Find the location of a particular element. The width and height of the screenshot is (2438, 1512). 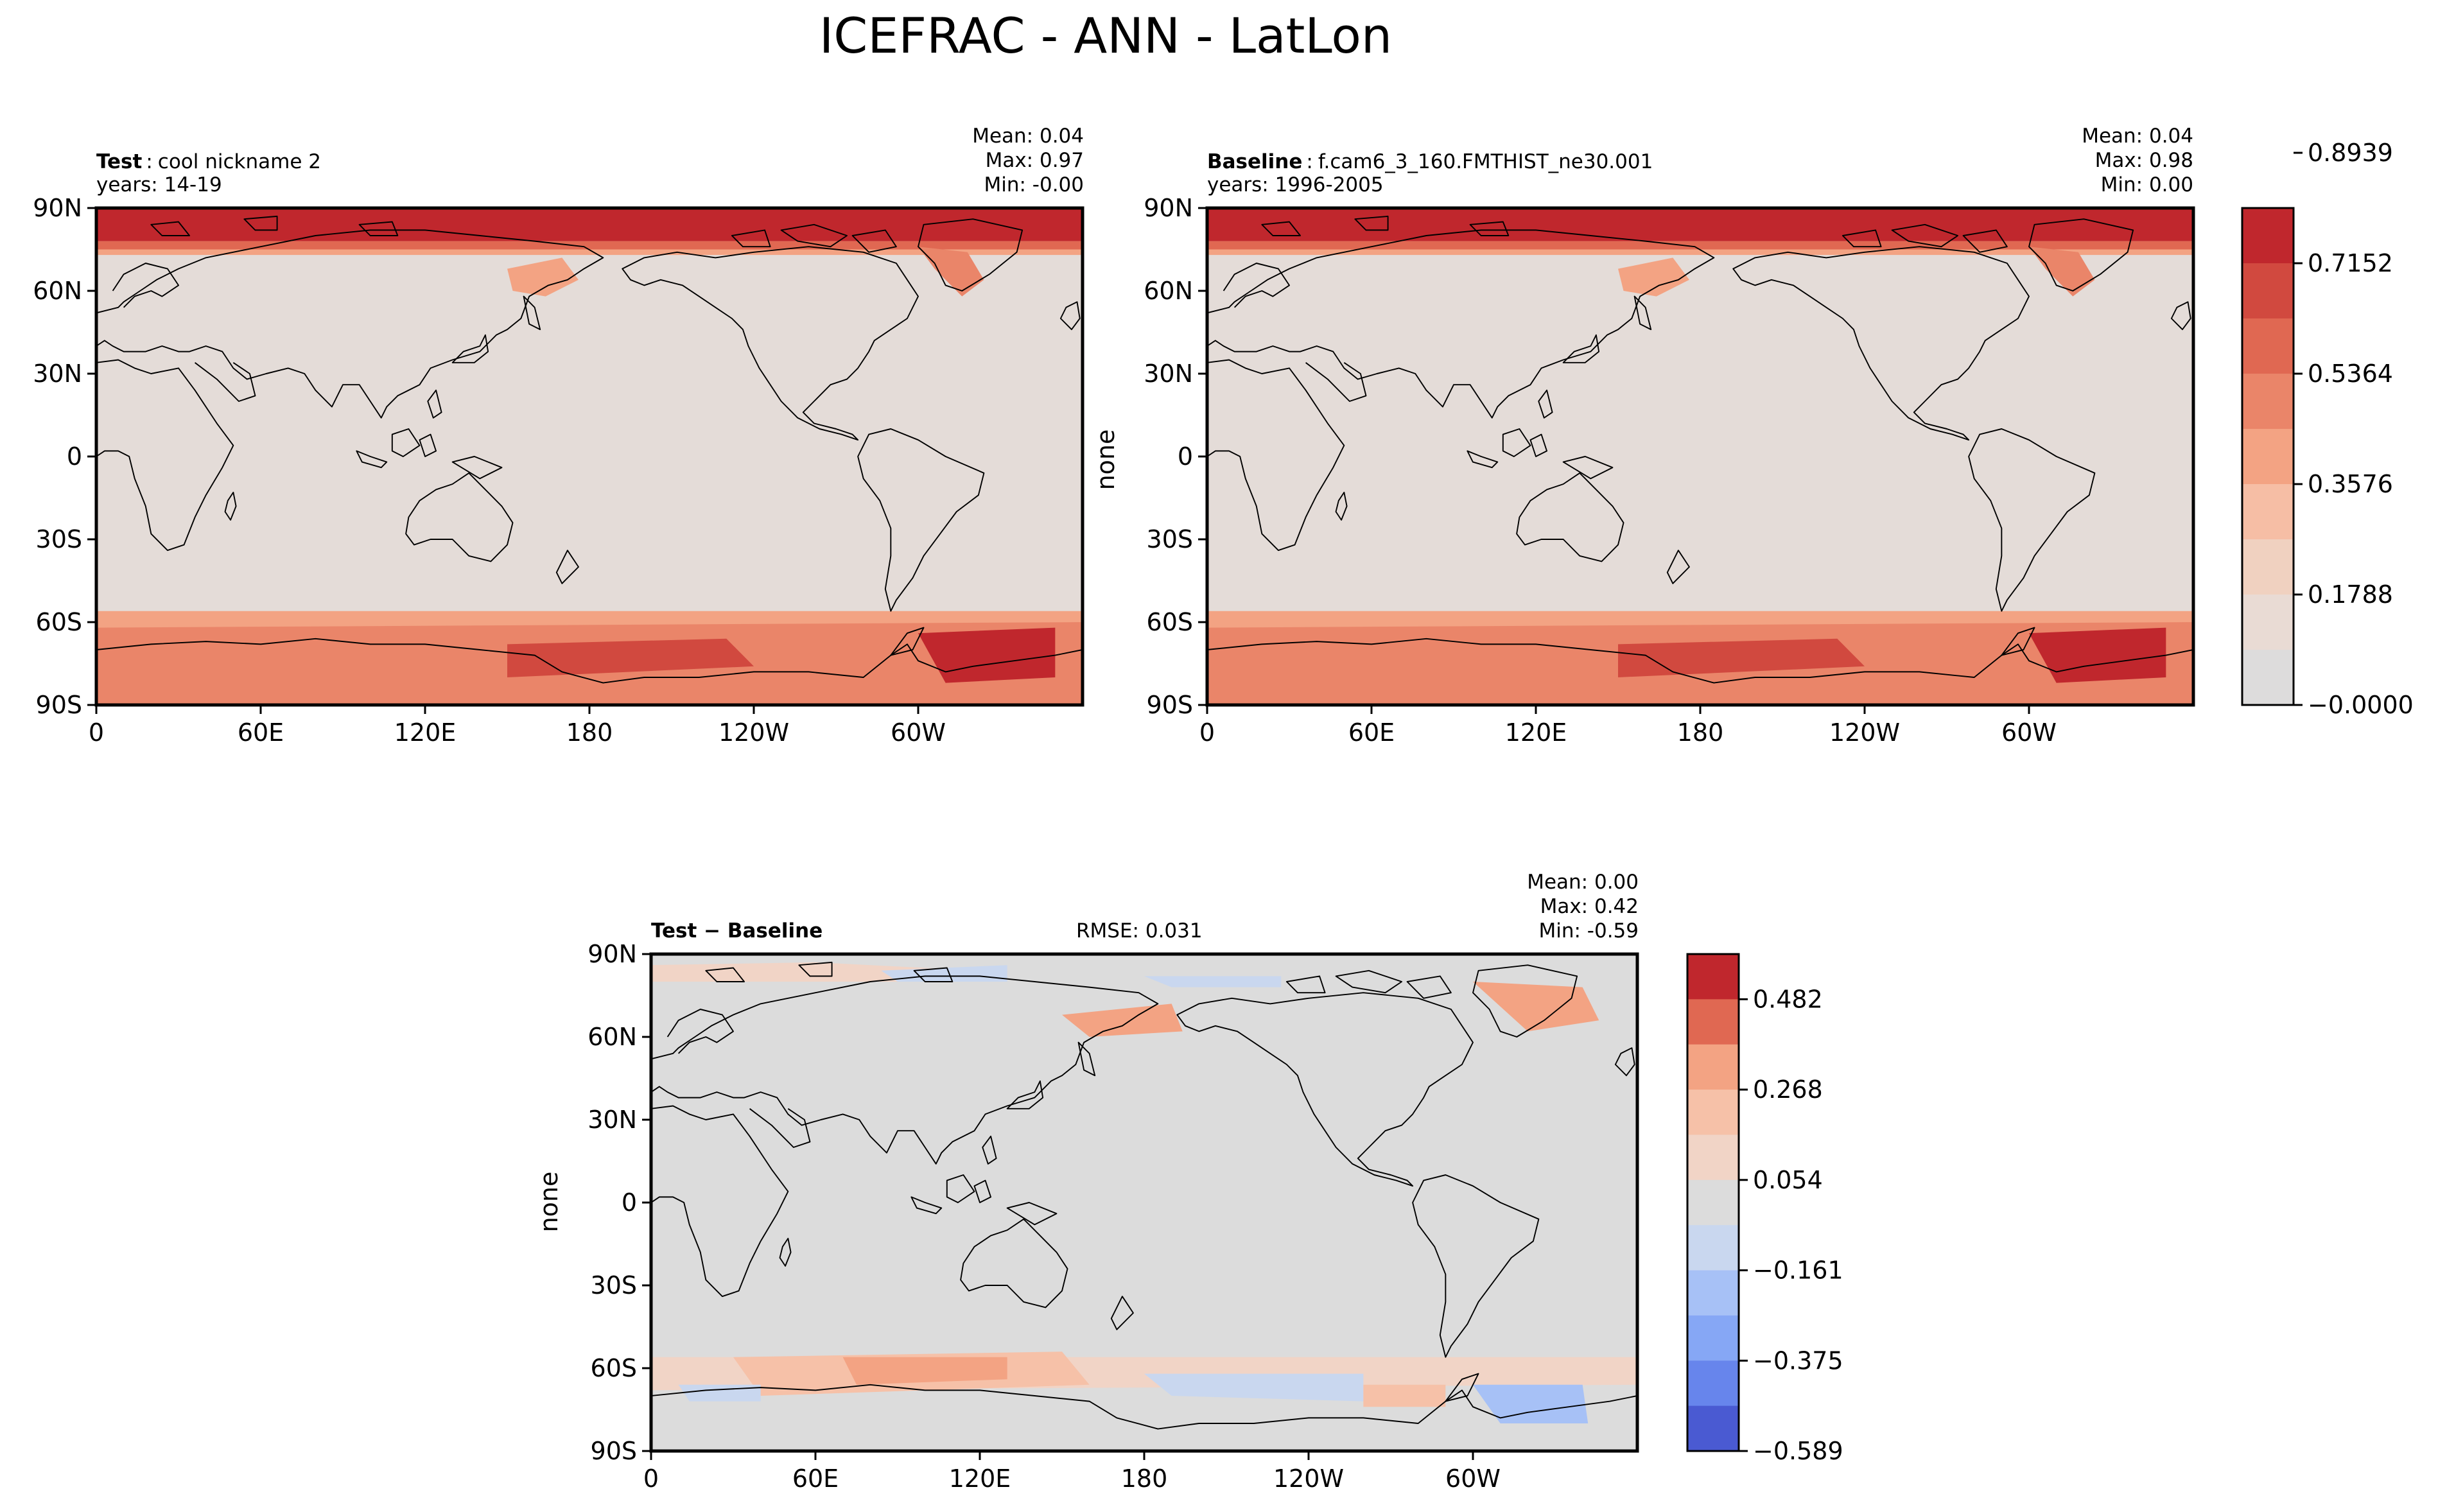

stat-max: Max: 0.42 is located at coordinates (1589, 906).